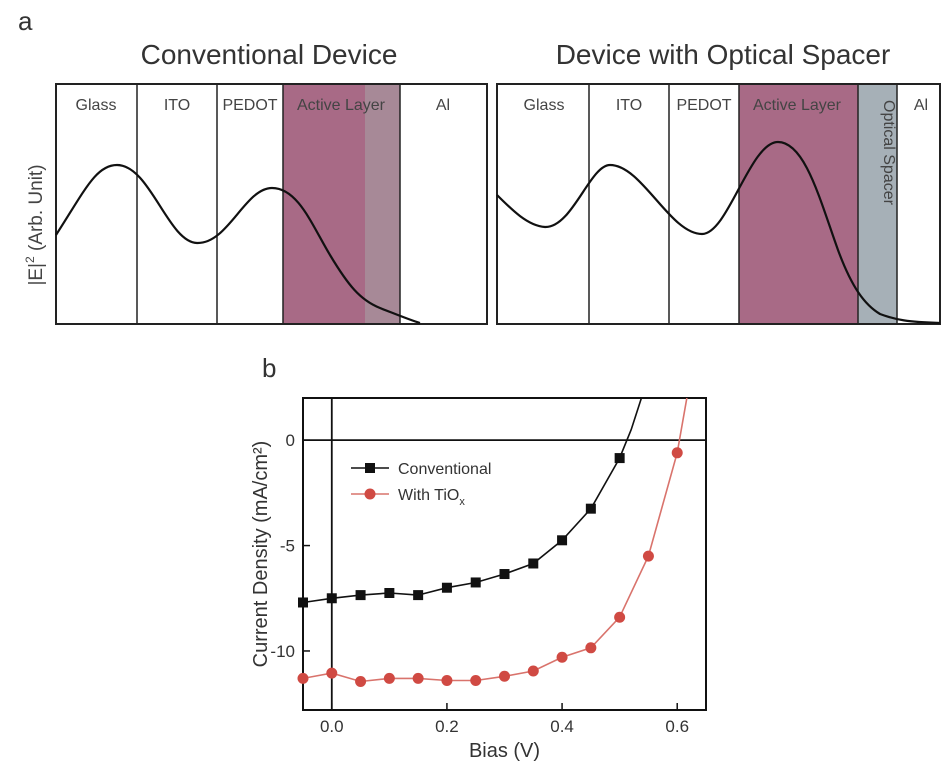 Image resolution: width=942 pixels, height=765 pixels. Describe the element at coordinates (444, 469) in the screenshot. I see `legend-label-conventional: Conventional` at that location.